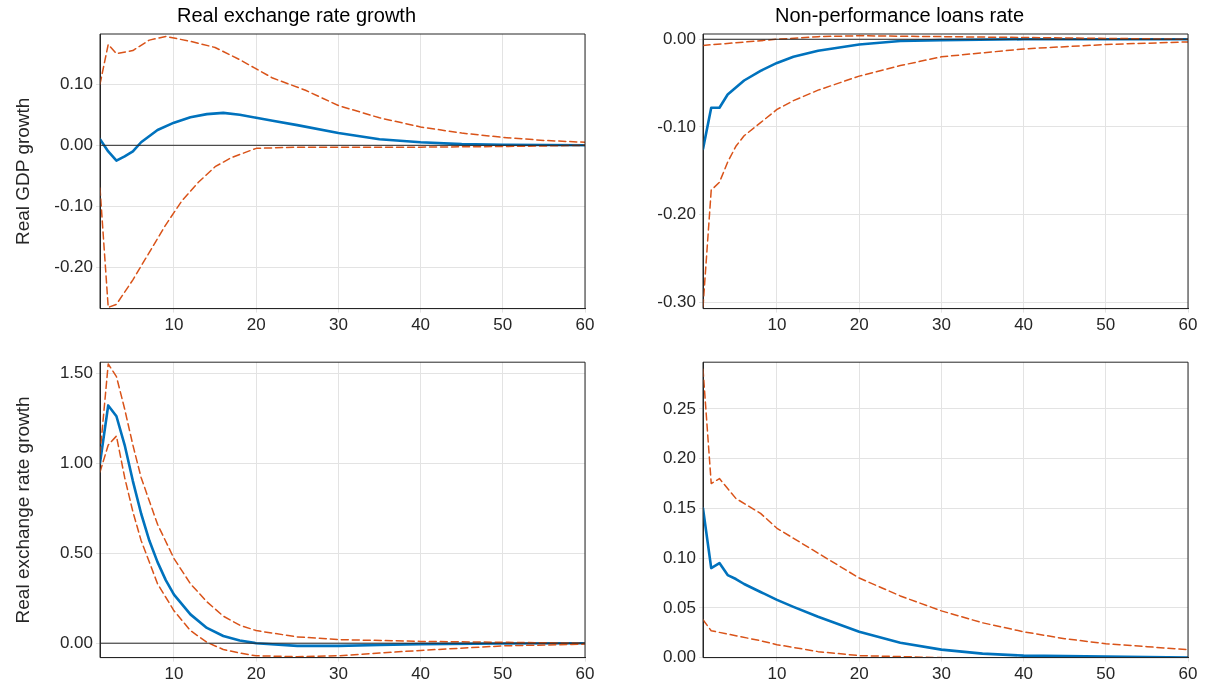 The height and width of the screenshot is (698, 1206). What do you see at coordinates (76, 552) in the screenshot?
I see `y-tick-label: 0.50` at bounding box center [76, 552].